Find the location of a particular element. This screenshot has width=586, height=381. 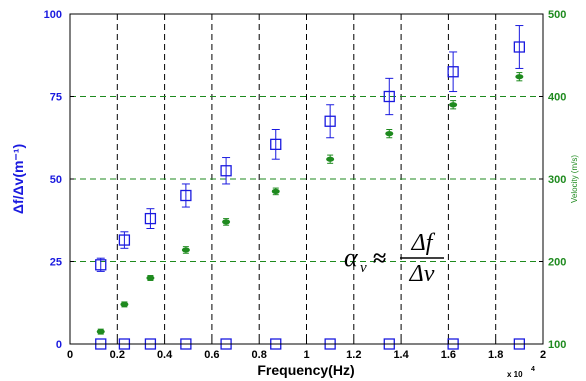

x-tick-label: 1.8 is located at coordinates (495, 355).